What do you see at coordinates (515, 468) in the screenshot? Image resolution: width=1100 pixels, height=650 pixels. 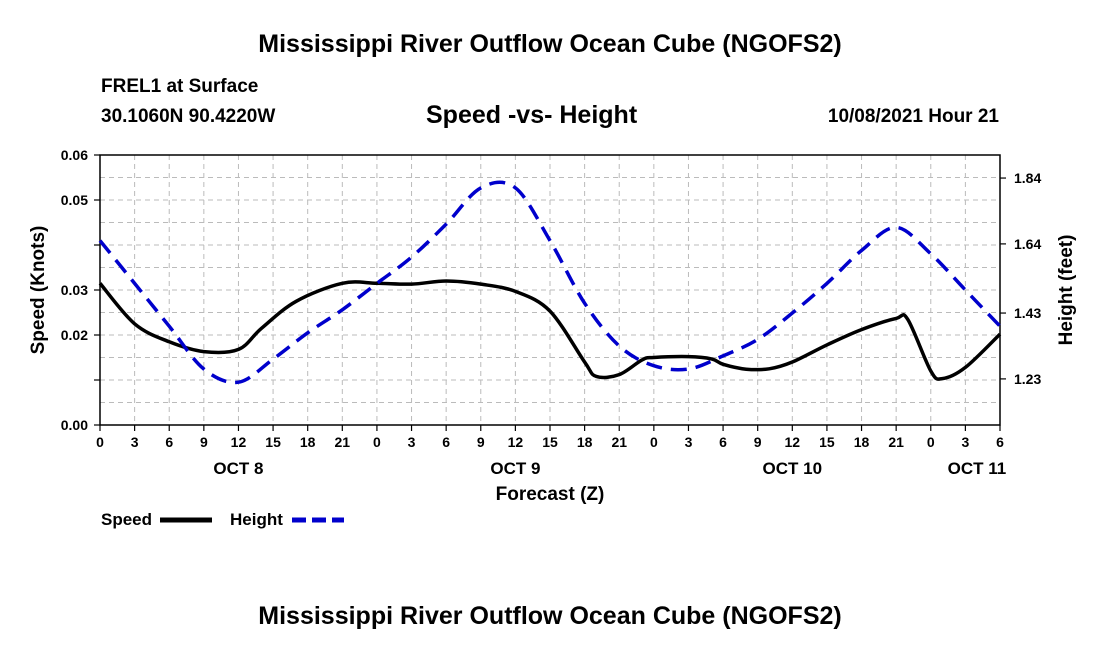 I see `date-label: OCT 9` at bounding box center [515, 468].